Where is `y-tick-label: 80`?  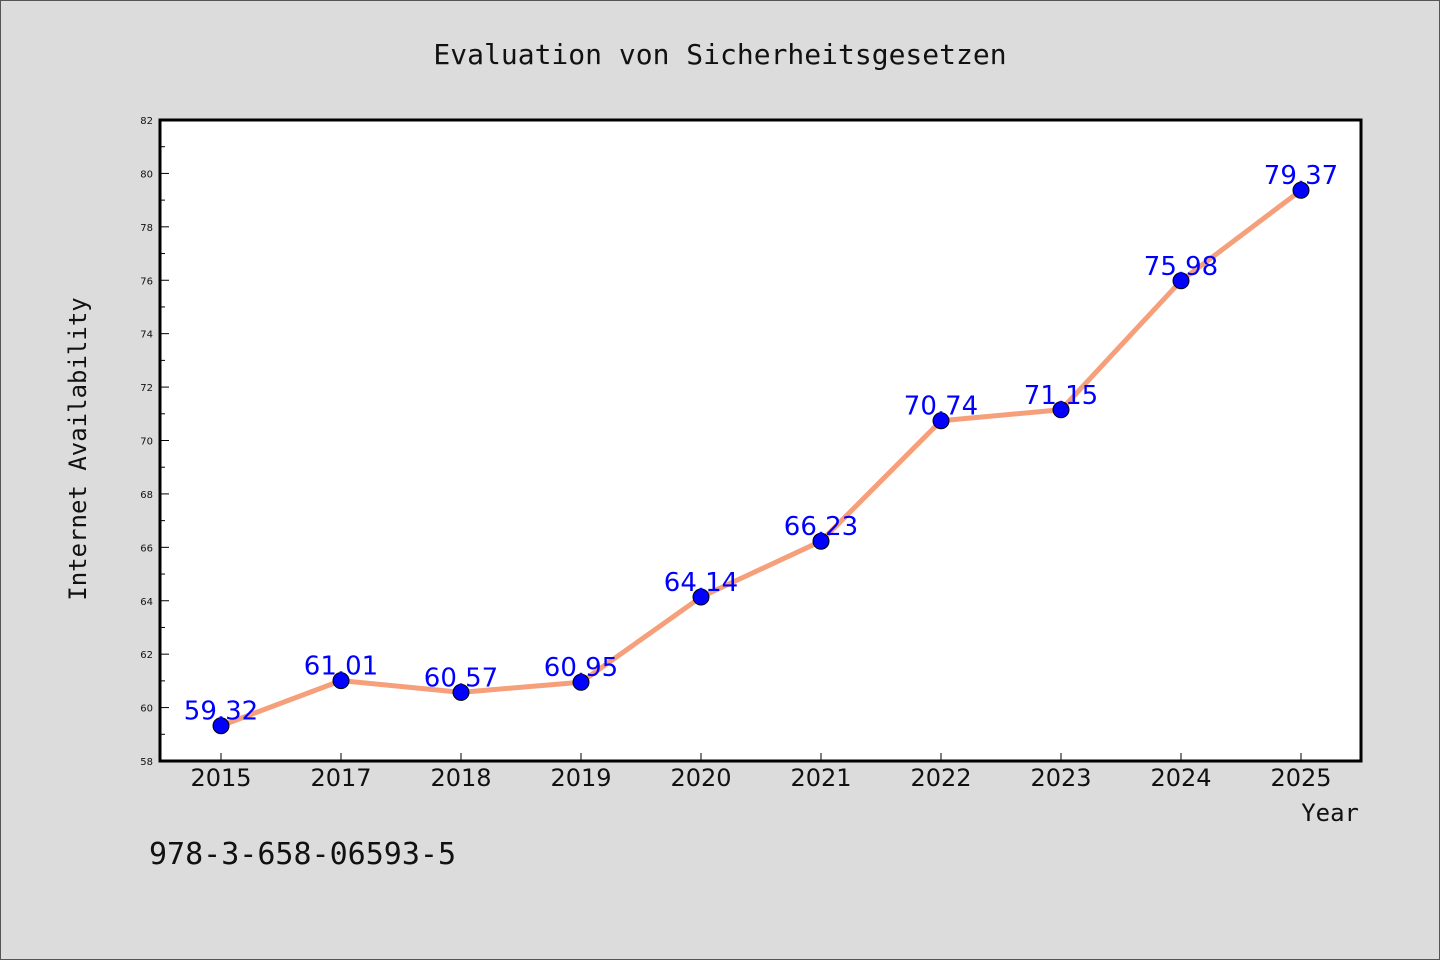
y-tick-label: 80 is located at coordinates (146, 174).